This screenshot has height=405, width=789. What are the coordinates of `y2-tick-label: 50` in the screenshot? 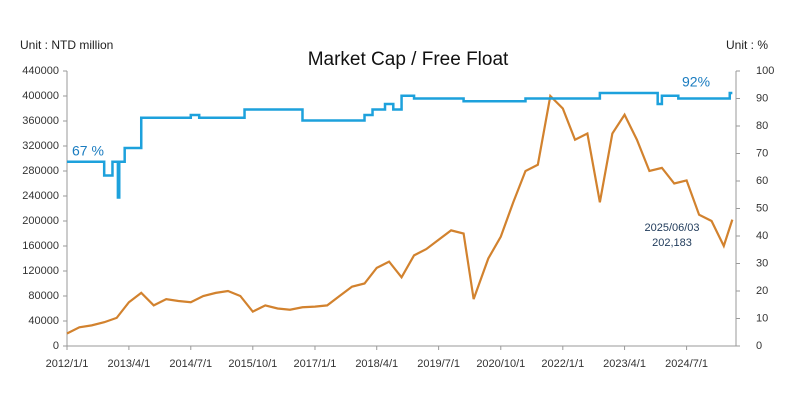 It's located at (762, 208).